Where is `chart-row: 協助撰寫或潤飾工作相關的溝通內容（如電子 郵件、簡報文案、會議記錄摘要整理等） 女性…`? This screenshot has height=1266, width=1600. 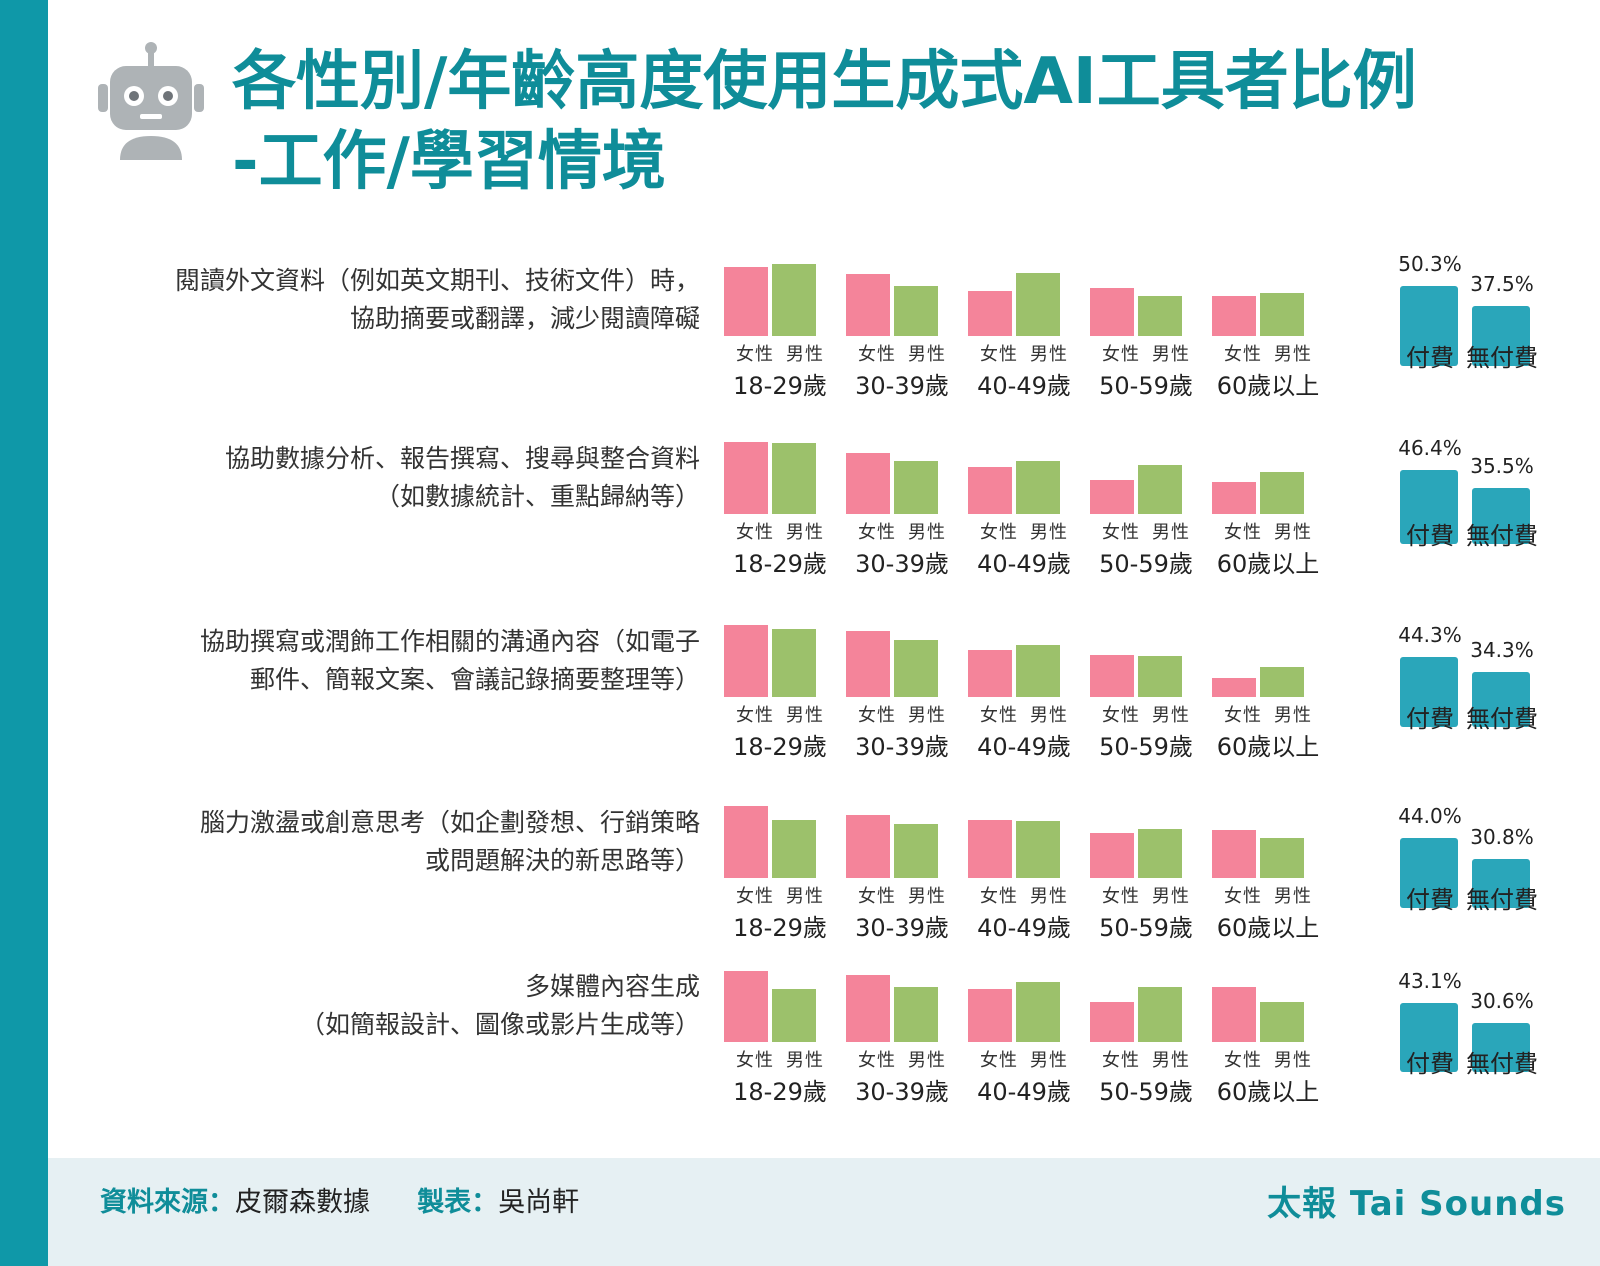 chart-row: 協助撰寫或潤飾工作相關的溝通內容（如電子 郵件、簡報文案、會議記錄摘要整理等） 女性… is located at coordinates (800, 675).